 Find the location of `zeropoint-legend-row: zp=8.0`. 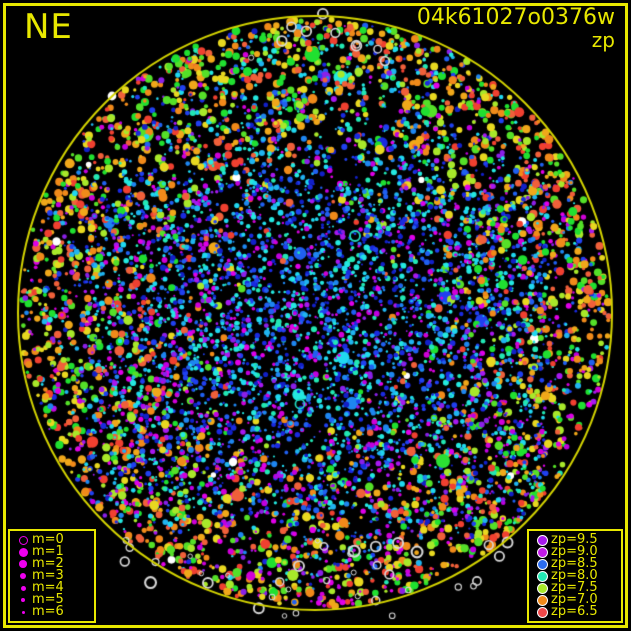

zeropoint-legend-row: zp=8.0 is located at coordinates (574, 575).